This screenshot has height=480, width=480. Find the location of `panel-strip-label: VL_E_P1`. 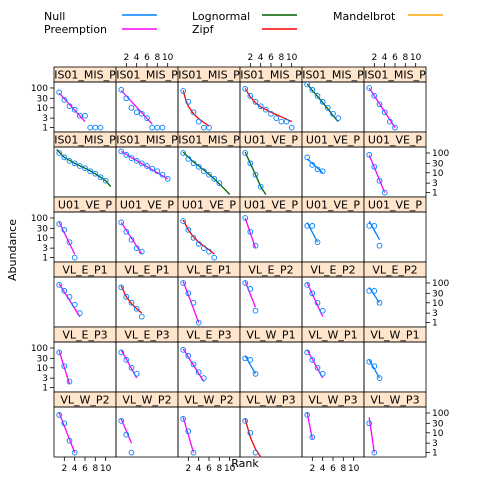

panel-strip-label: VL_E_P1 is located at coordinates (146, 270).